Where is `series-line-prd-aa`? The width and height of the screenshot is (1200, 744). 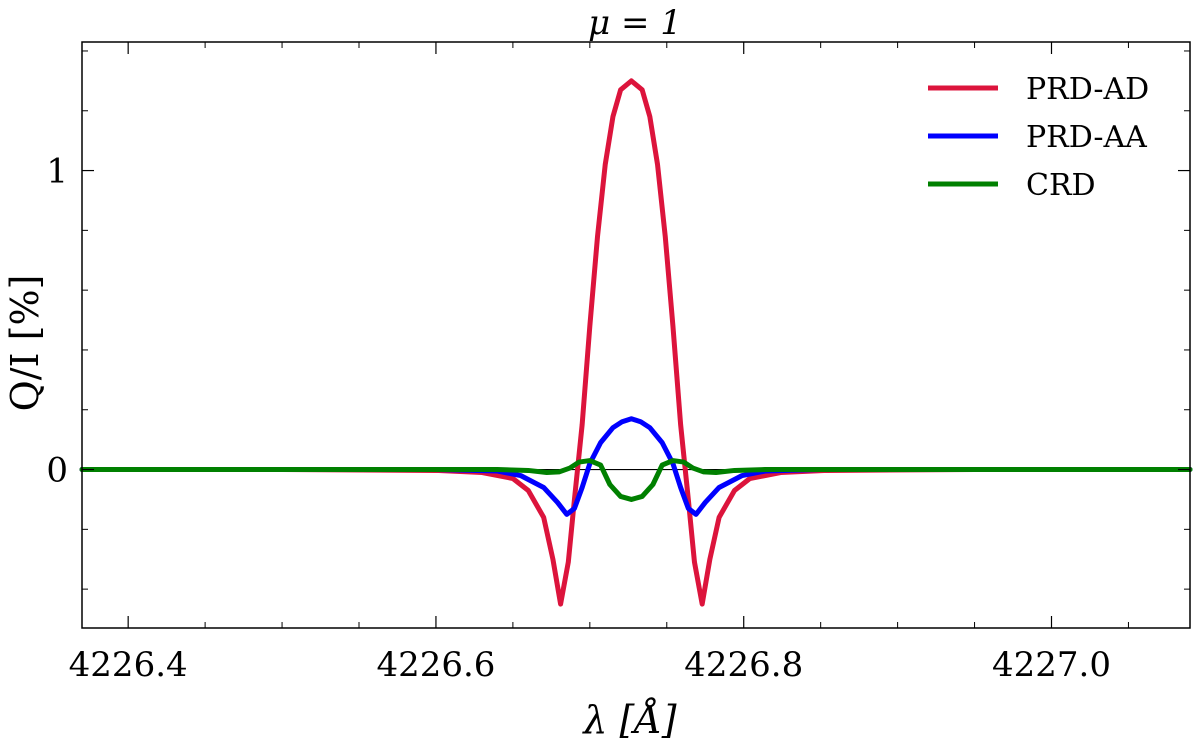
series-line-prd-aa is located at coordinates (636, 466).